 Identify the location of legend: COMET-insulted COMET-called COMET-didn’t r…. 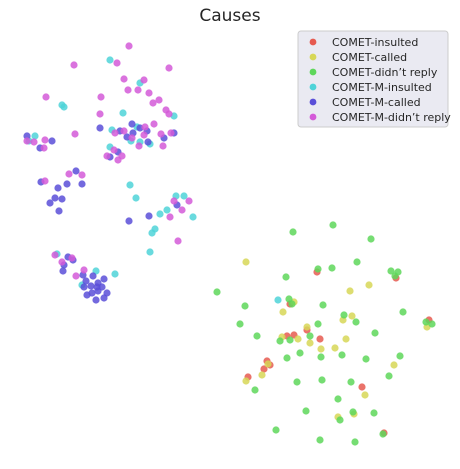
(374, 79).